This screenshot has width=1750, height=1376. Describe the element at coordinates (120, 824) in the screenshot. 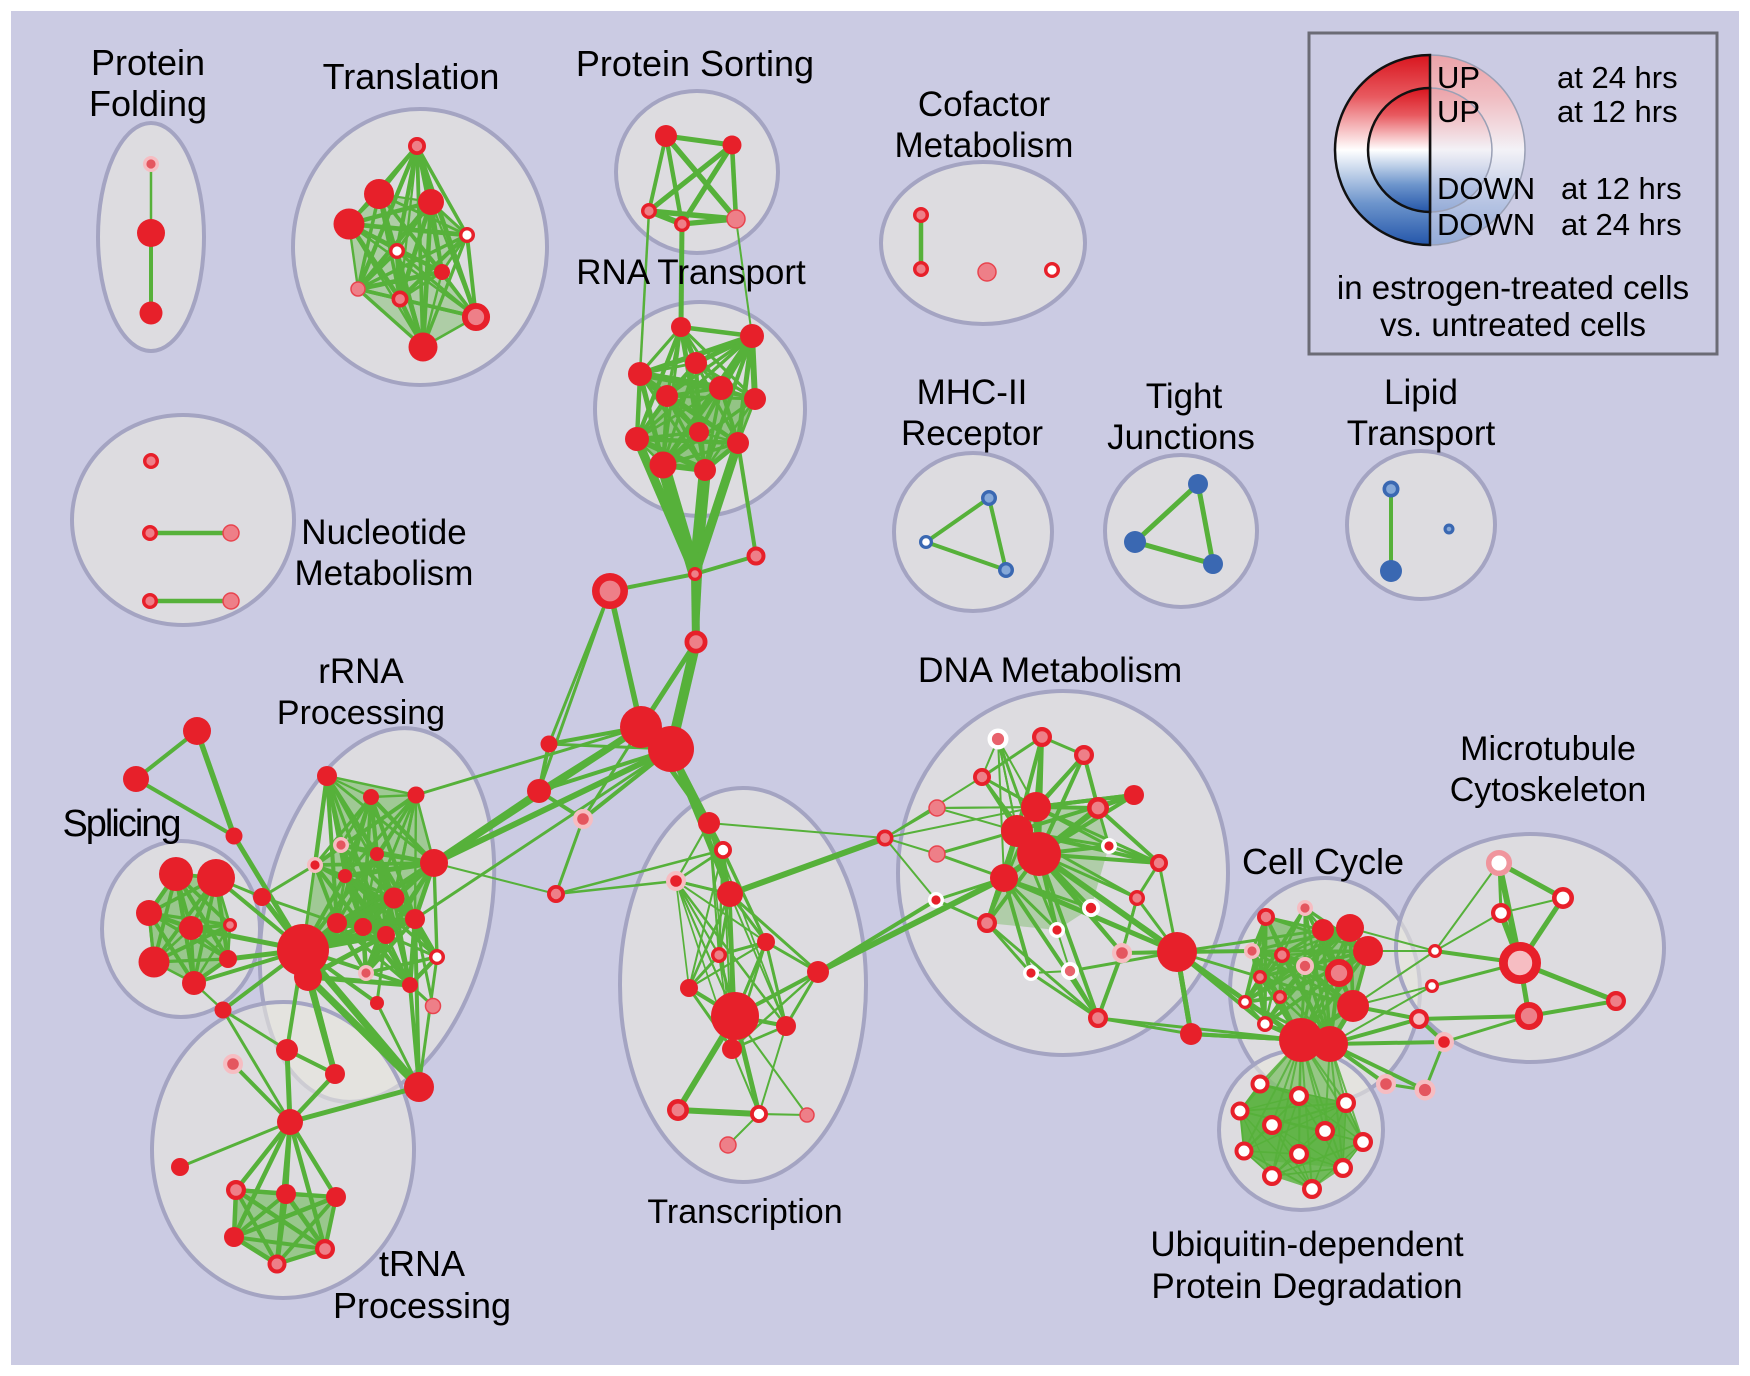

I see `svg-text: Splicing` at that location.